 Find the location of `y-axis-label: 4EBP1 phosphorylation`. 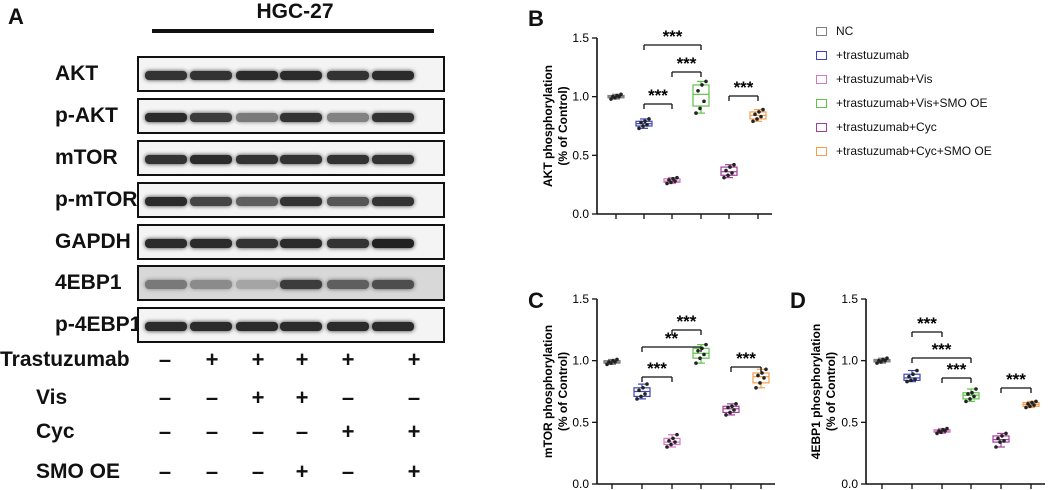

y-axis-label: 4EBP1 phosphorylation is located at coordinates (816, 391).